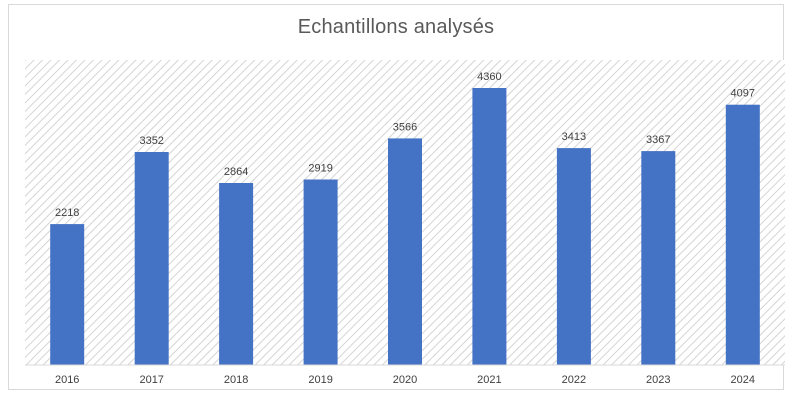 The height and width of the screenshot is (396, 792). I want to click on x-tick-2021: 2021, so click(489, 380).